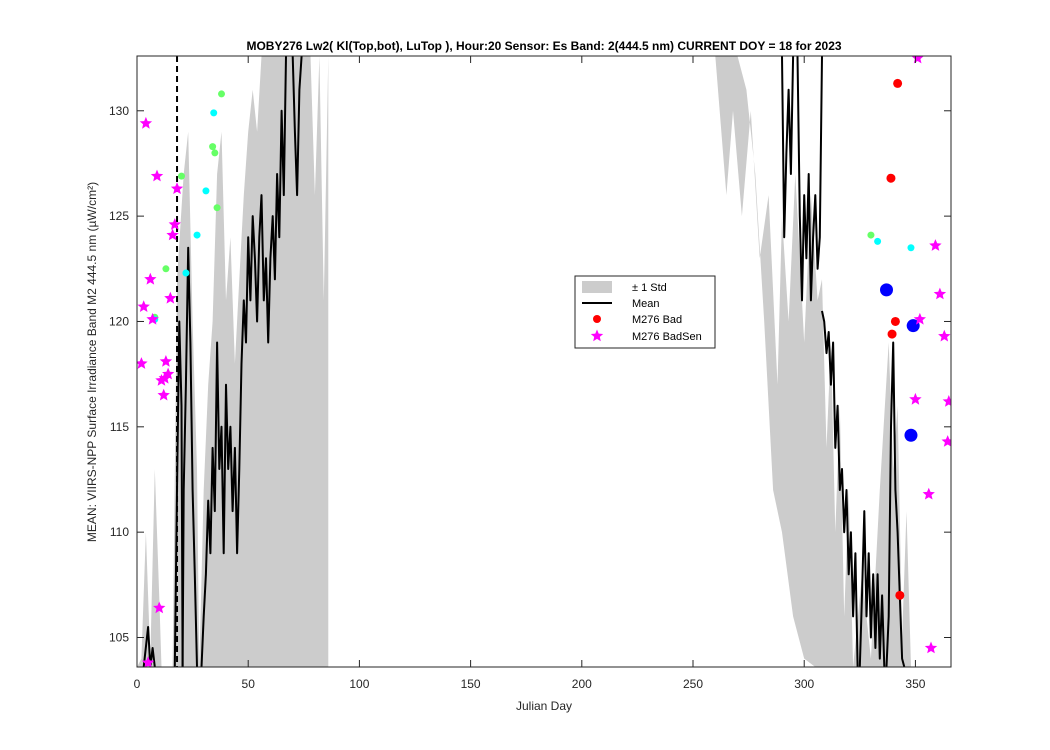 The height and width of the screenshot is (750, 1050). I want to click on legend: ± 1 Std Mean M276 Bad M276 BadSen, so click(645, 312).